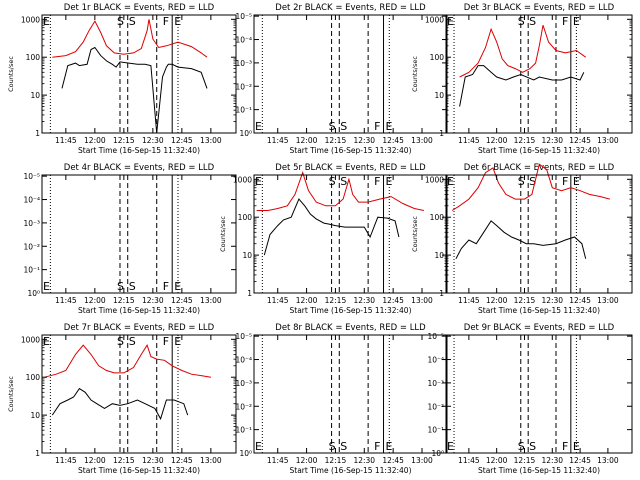 The width and height of the screenshot is (640, 480). What do you see at coordinates (435, 383) in the screenshot?
I see `y-tick-label: 10⁻³` at bounding box center [435, 383].